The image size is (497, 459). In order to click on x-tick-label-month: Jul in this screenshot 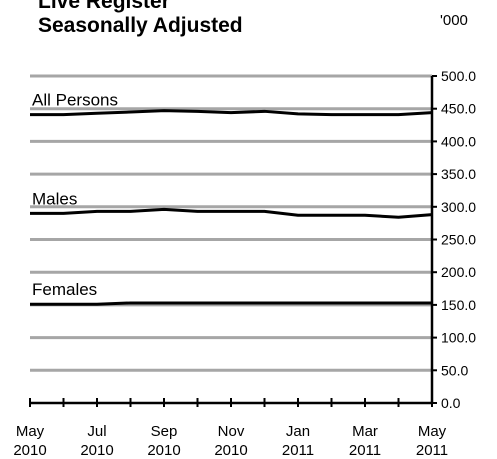, I will do `click(96, 431)`.